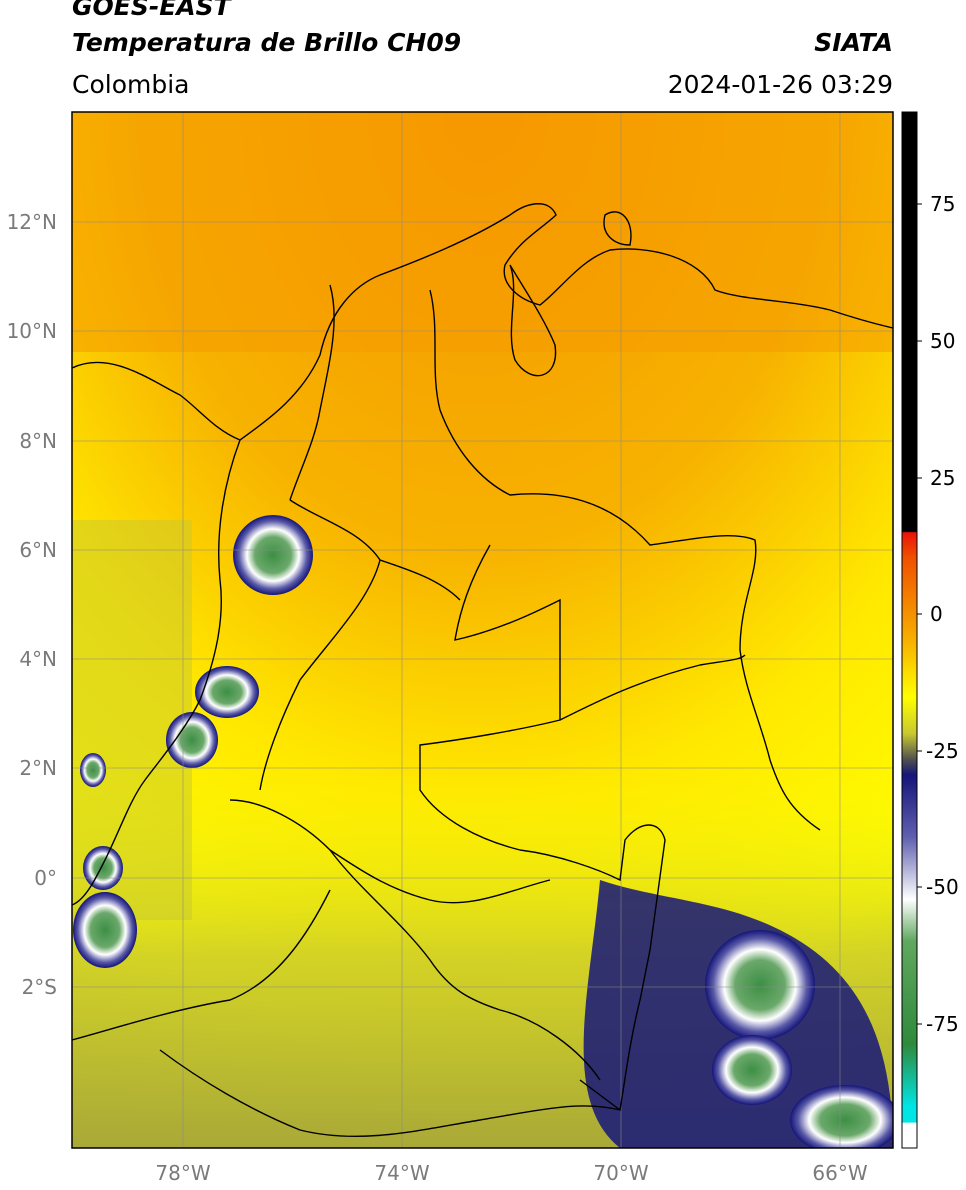 The height and width of the screenshot is (1190, 966). I want to click on cloud-cell-valle-north, so click(227, 692).